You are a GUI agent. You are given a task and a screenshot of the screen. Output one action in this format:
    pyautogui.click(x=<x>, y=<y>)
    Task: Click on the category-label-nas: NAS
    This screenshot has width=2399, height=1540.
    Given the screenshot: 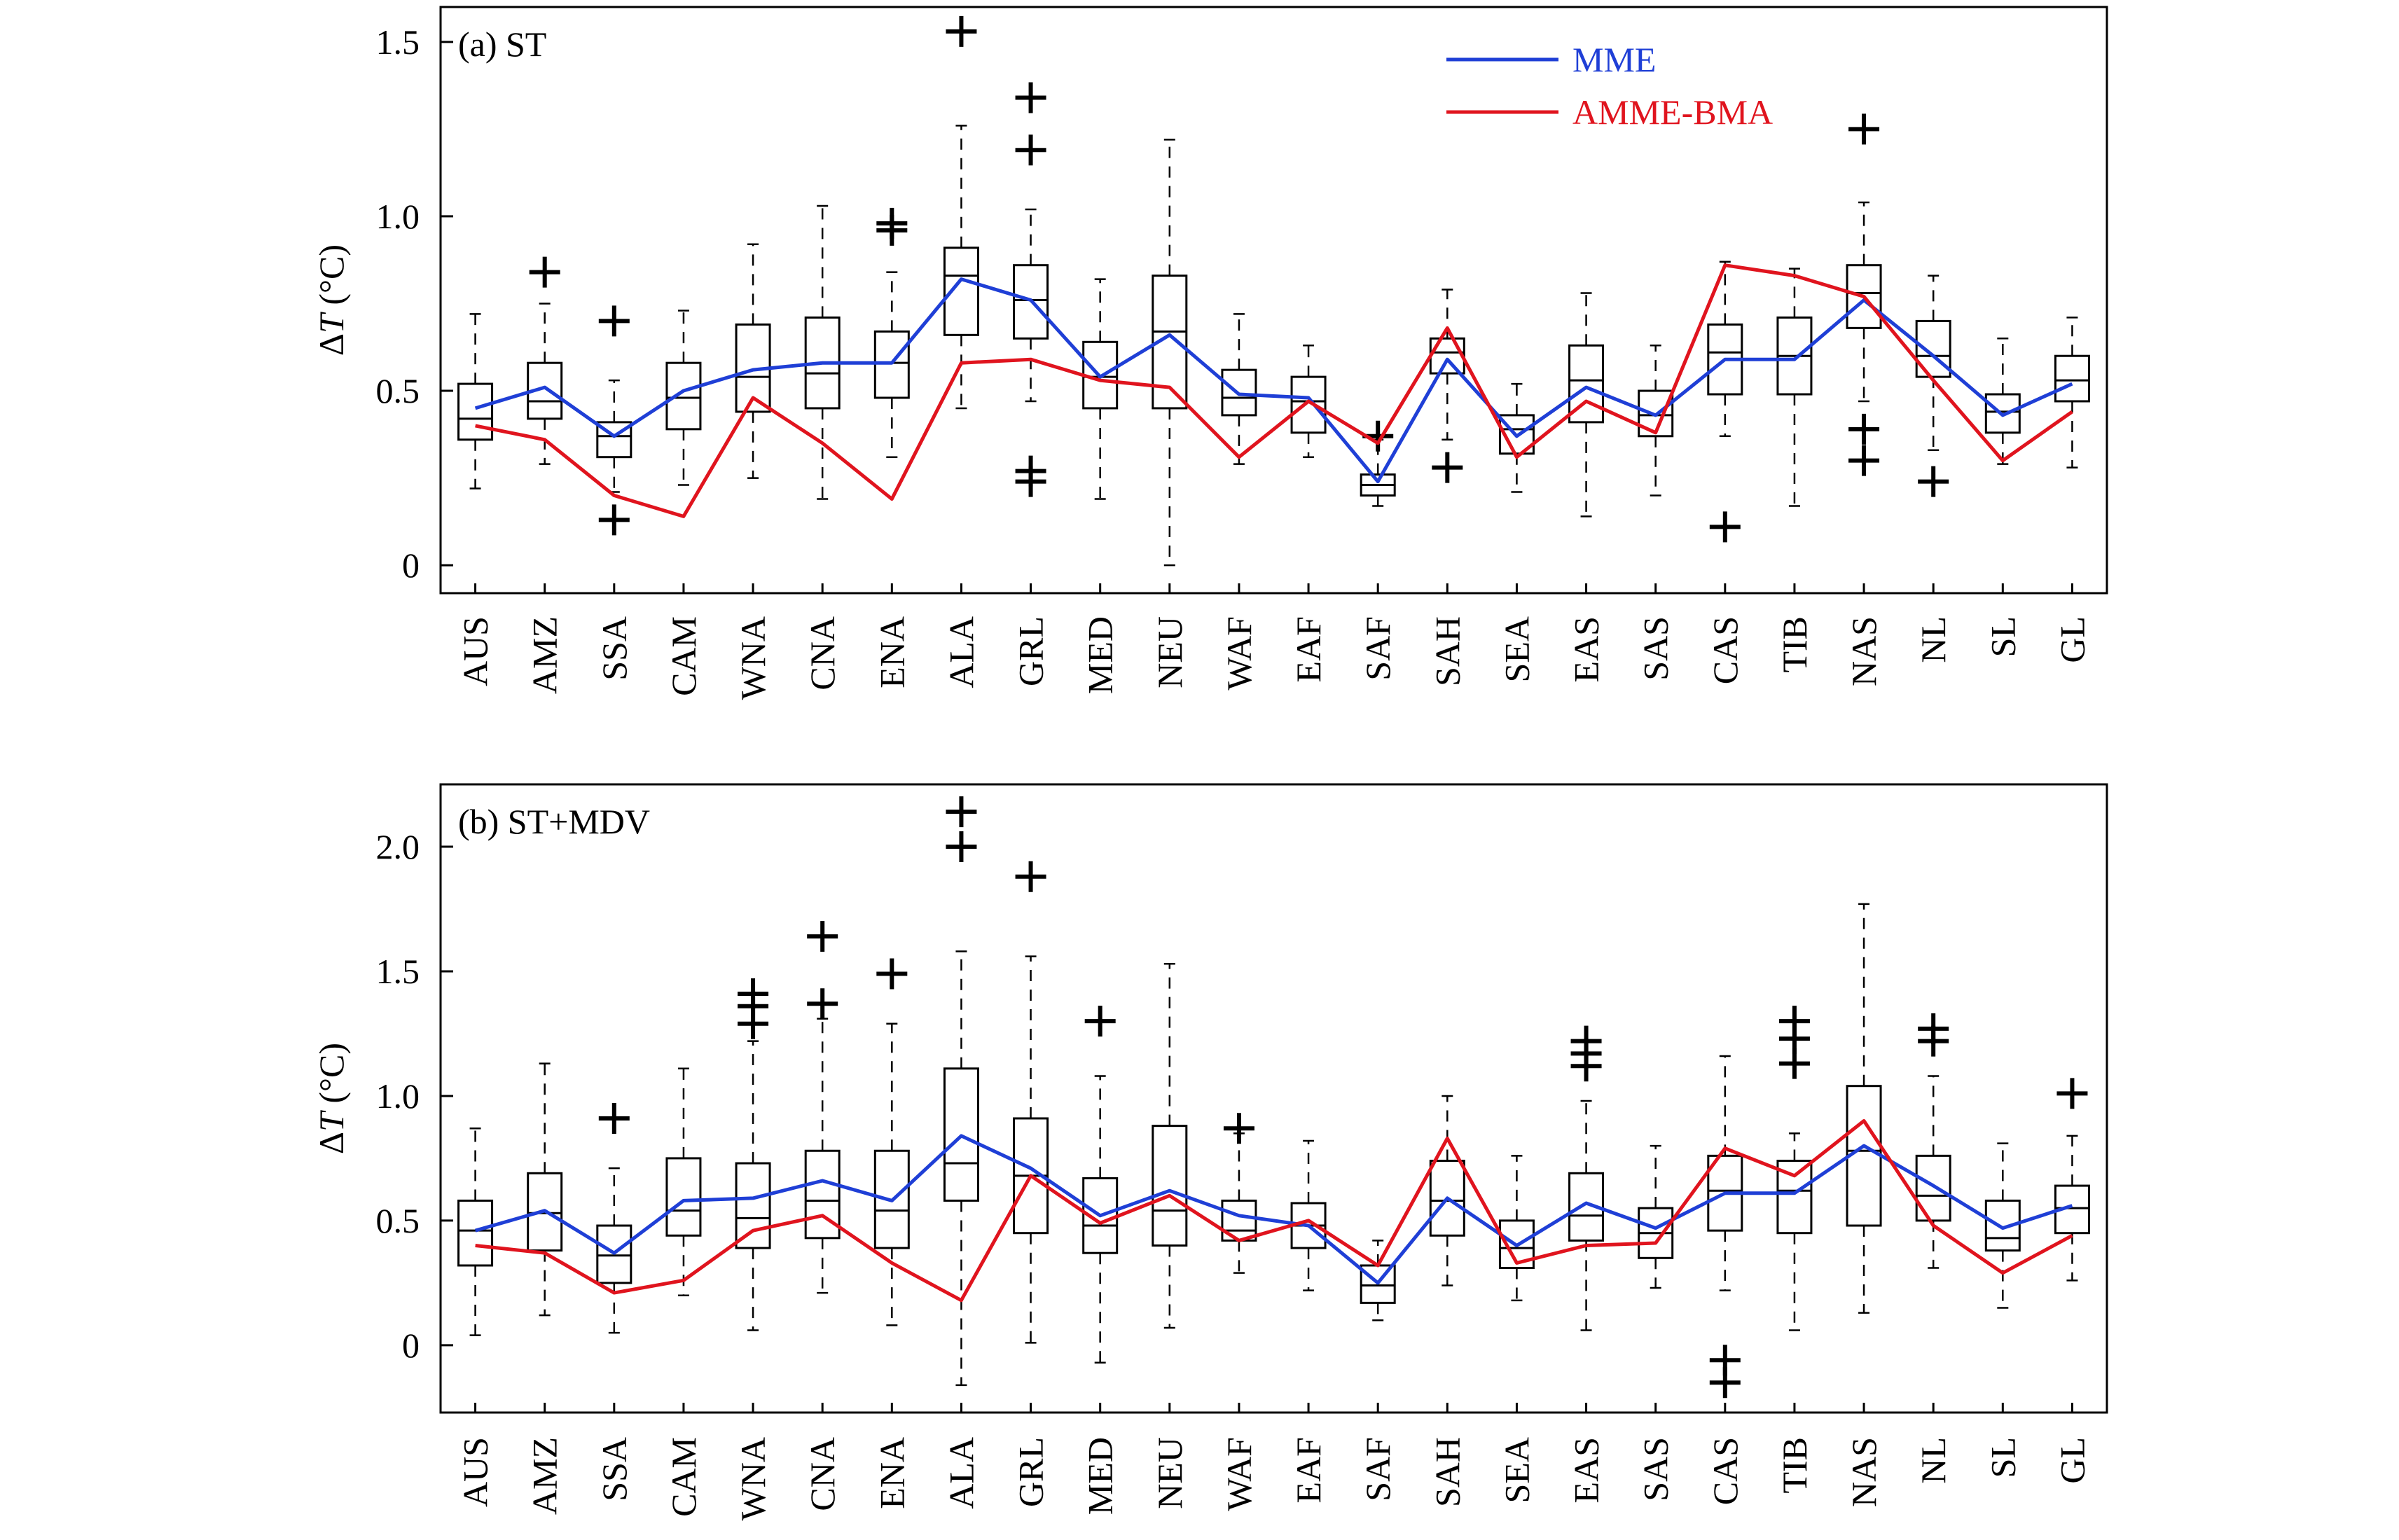 What is the action you would take?
    pyautogui.click(x=1863, y=651)
    